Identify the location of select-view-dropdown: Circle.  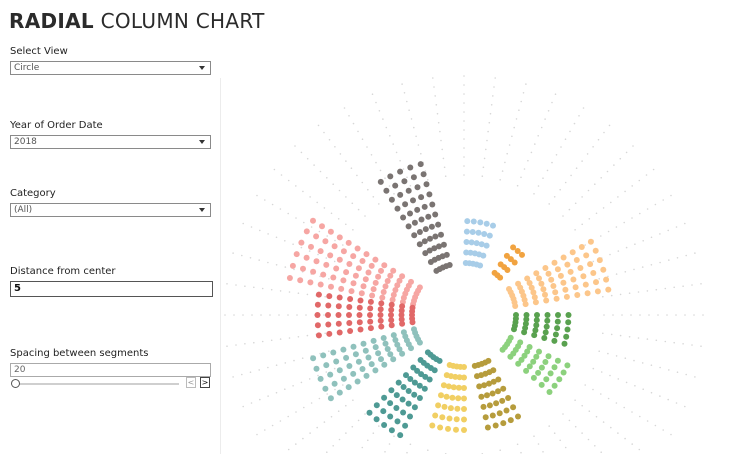
(110, 68).